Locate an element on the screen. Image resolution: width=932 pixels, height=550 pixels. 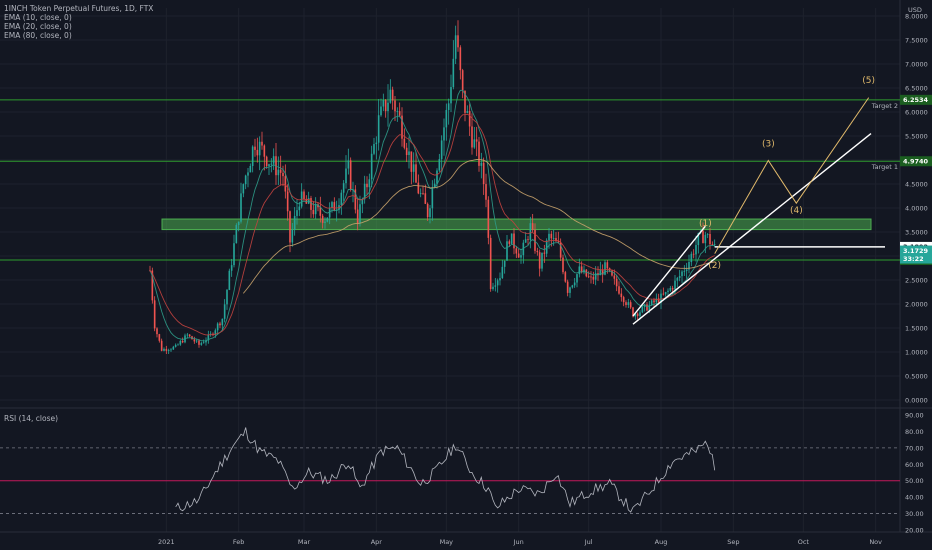
level-price-tag: 4.9740 is located at coordinates (916, 162).